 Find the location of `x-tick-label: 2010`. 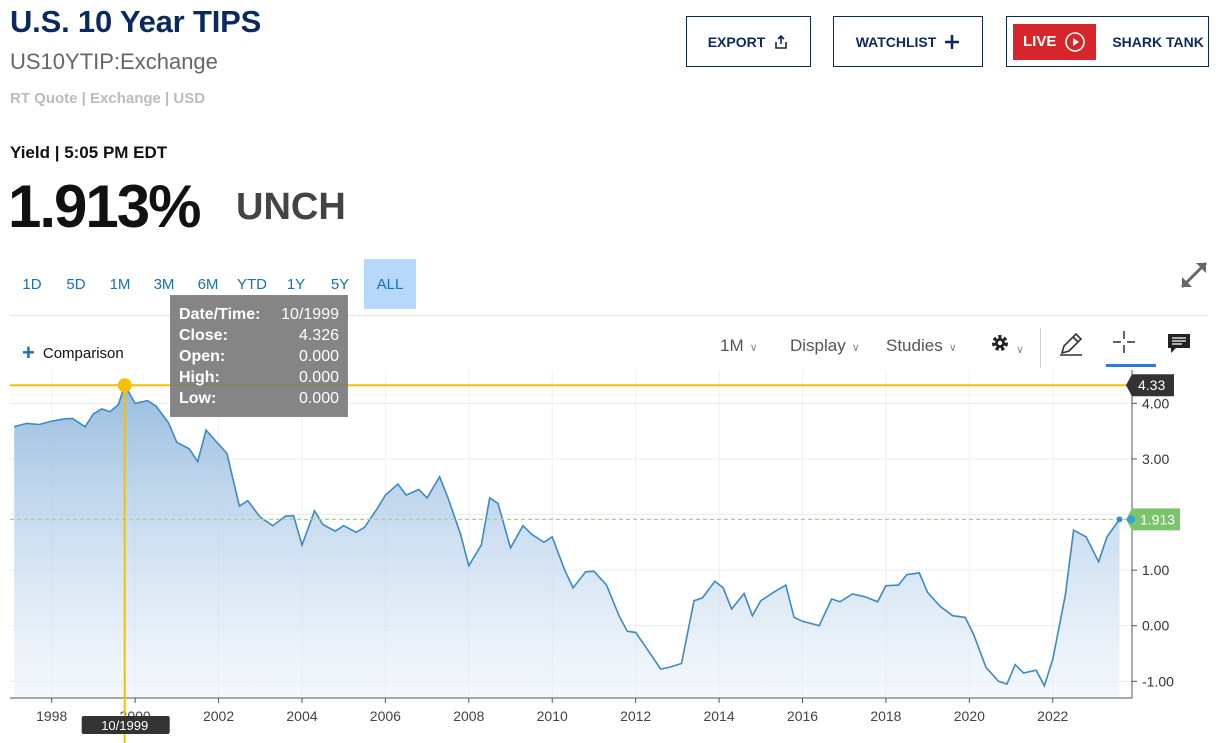

x-tick-label: 2010 is located at coordinates (552, 716).